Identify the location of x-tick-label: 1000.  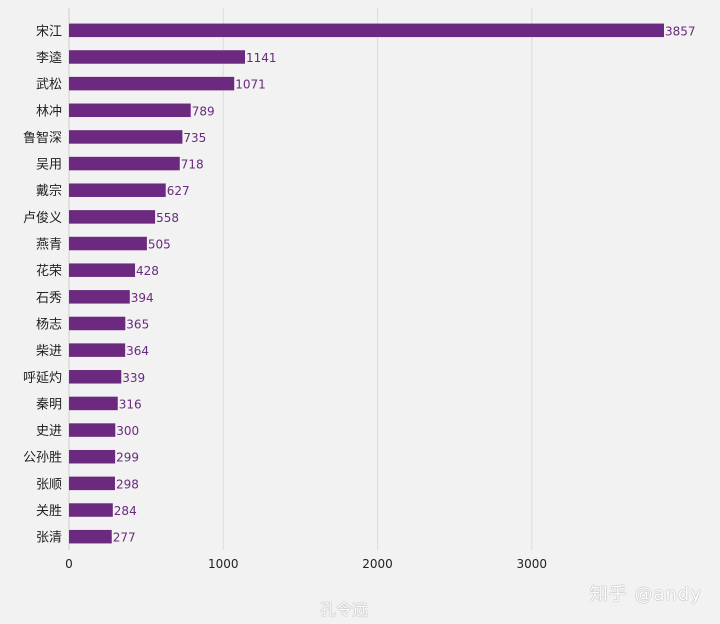
(223, 564).